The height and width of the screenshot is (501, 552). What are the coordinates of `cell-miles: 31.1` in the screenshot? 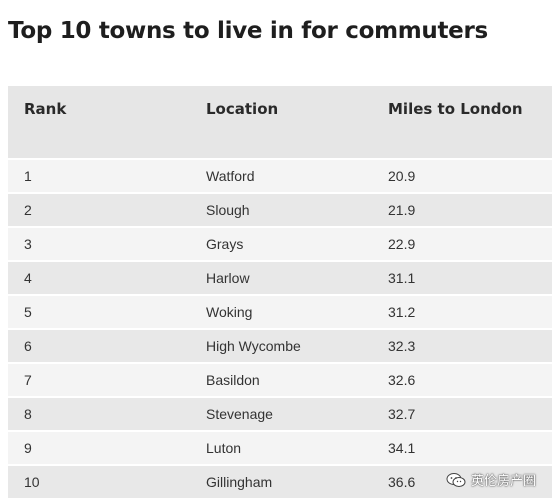 It's located at (402, 278).